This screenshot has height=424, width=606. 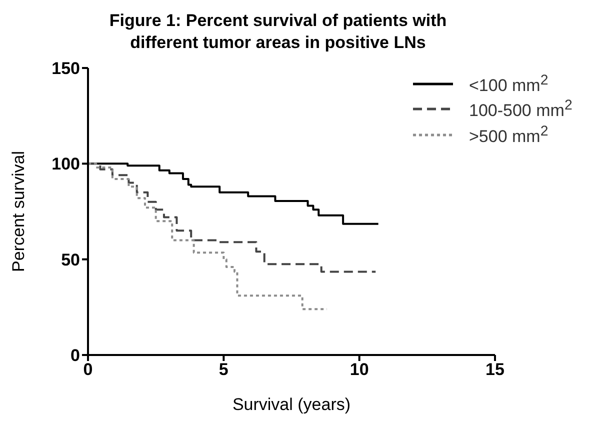 What do you see at coordinates (278, 31) in the screenshot?
I see `chart-title: Figure 1: Percent survival of patients with different tumor areas in positive LNs` at bounding box center [278, 31].